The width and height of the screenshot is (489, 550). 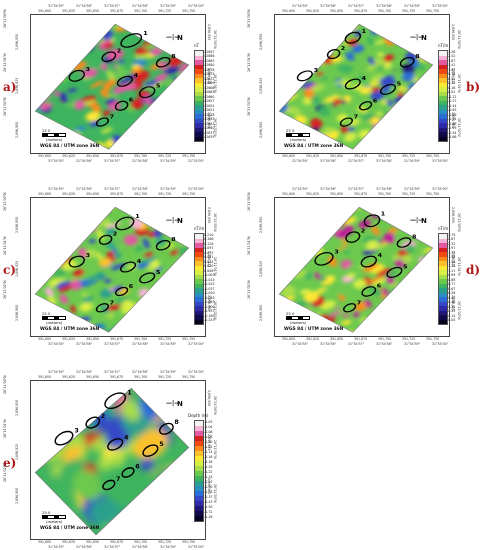 I want to click on north-label: N, so click(x=424, y=221).